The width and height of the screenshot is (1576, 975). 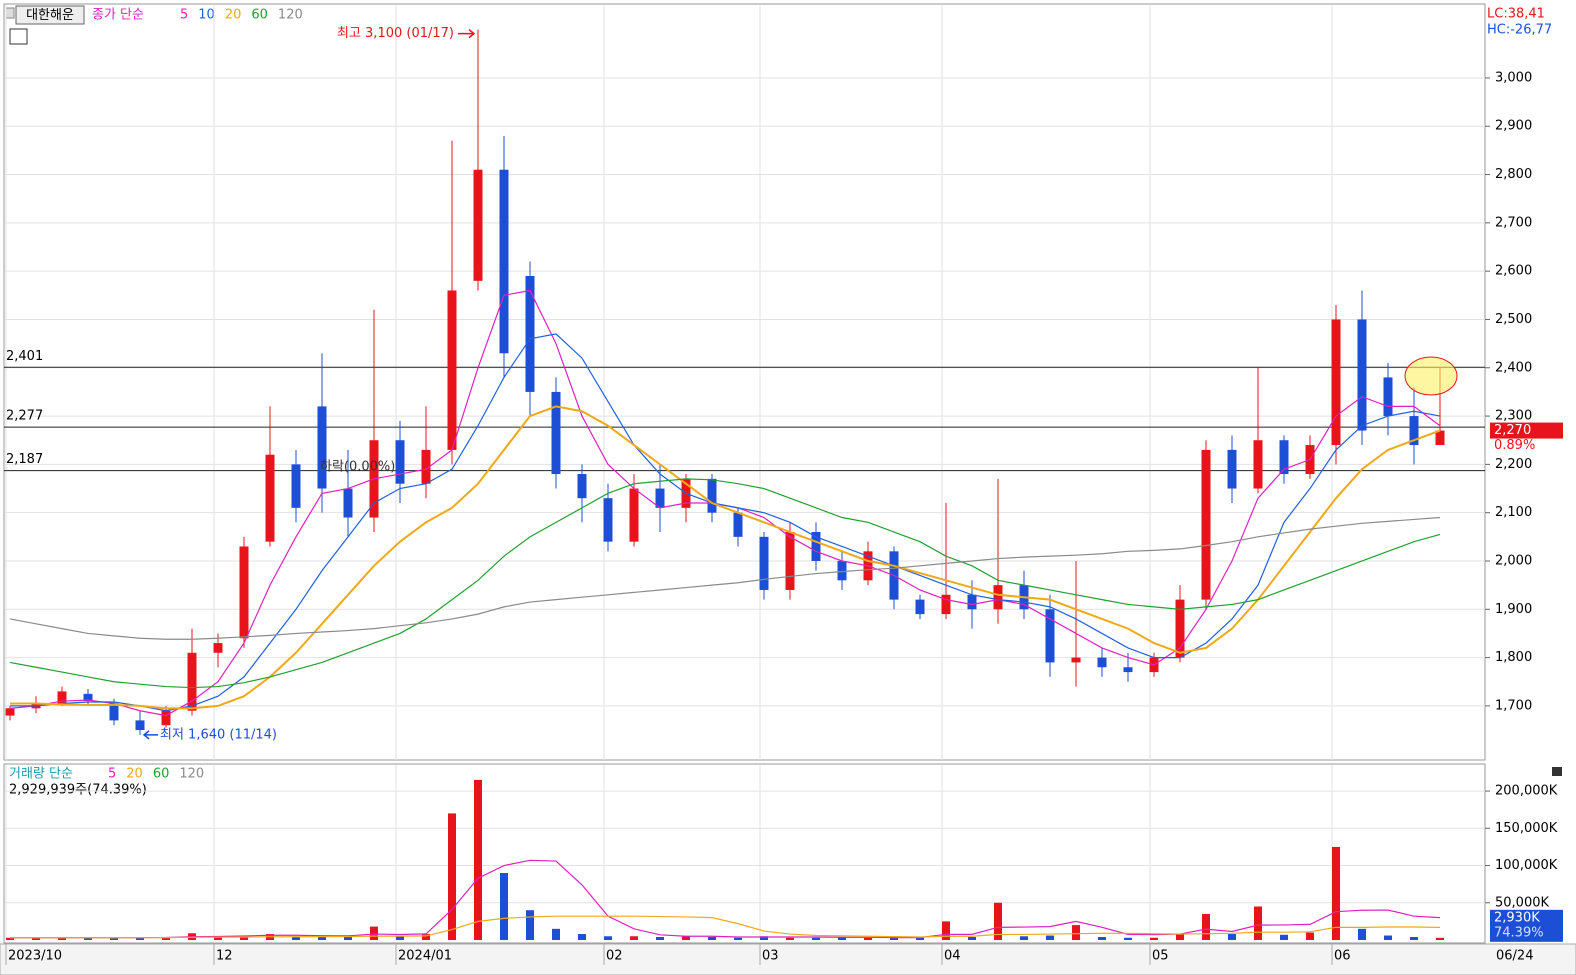 I want to click on x-tick-label: 12, so click(x=224, y=956).